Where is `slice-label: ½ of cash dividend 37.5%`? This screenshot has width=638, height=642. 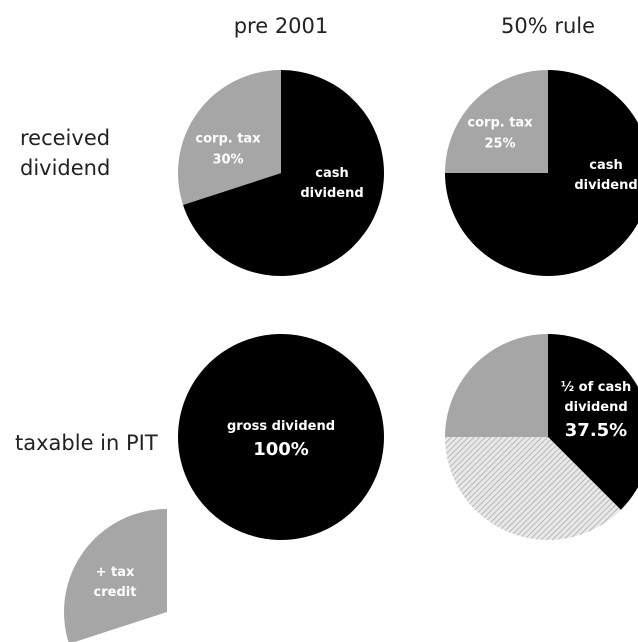
slice-label: ½ of cash dividend 37.5% is located at coordinates (594, 411).